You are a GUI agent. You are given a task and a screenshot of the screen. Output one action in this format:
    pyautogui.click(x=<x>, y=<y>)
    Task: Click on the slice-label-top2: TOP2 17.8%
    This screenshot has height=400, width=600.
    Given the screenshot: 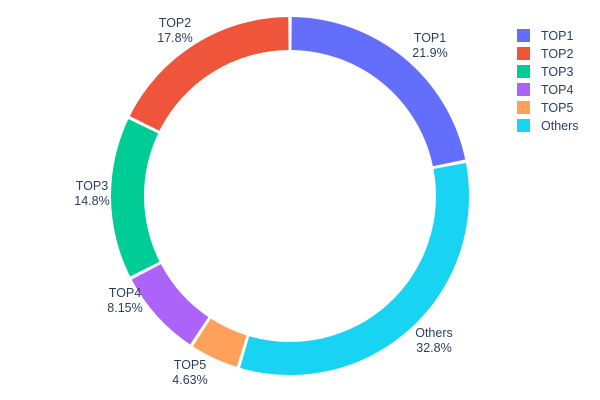 What is the action you would take?
    pyautogui.click(x=174, y=30)
    